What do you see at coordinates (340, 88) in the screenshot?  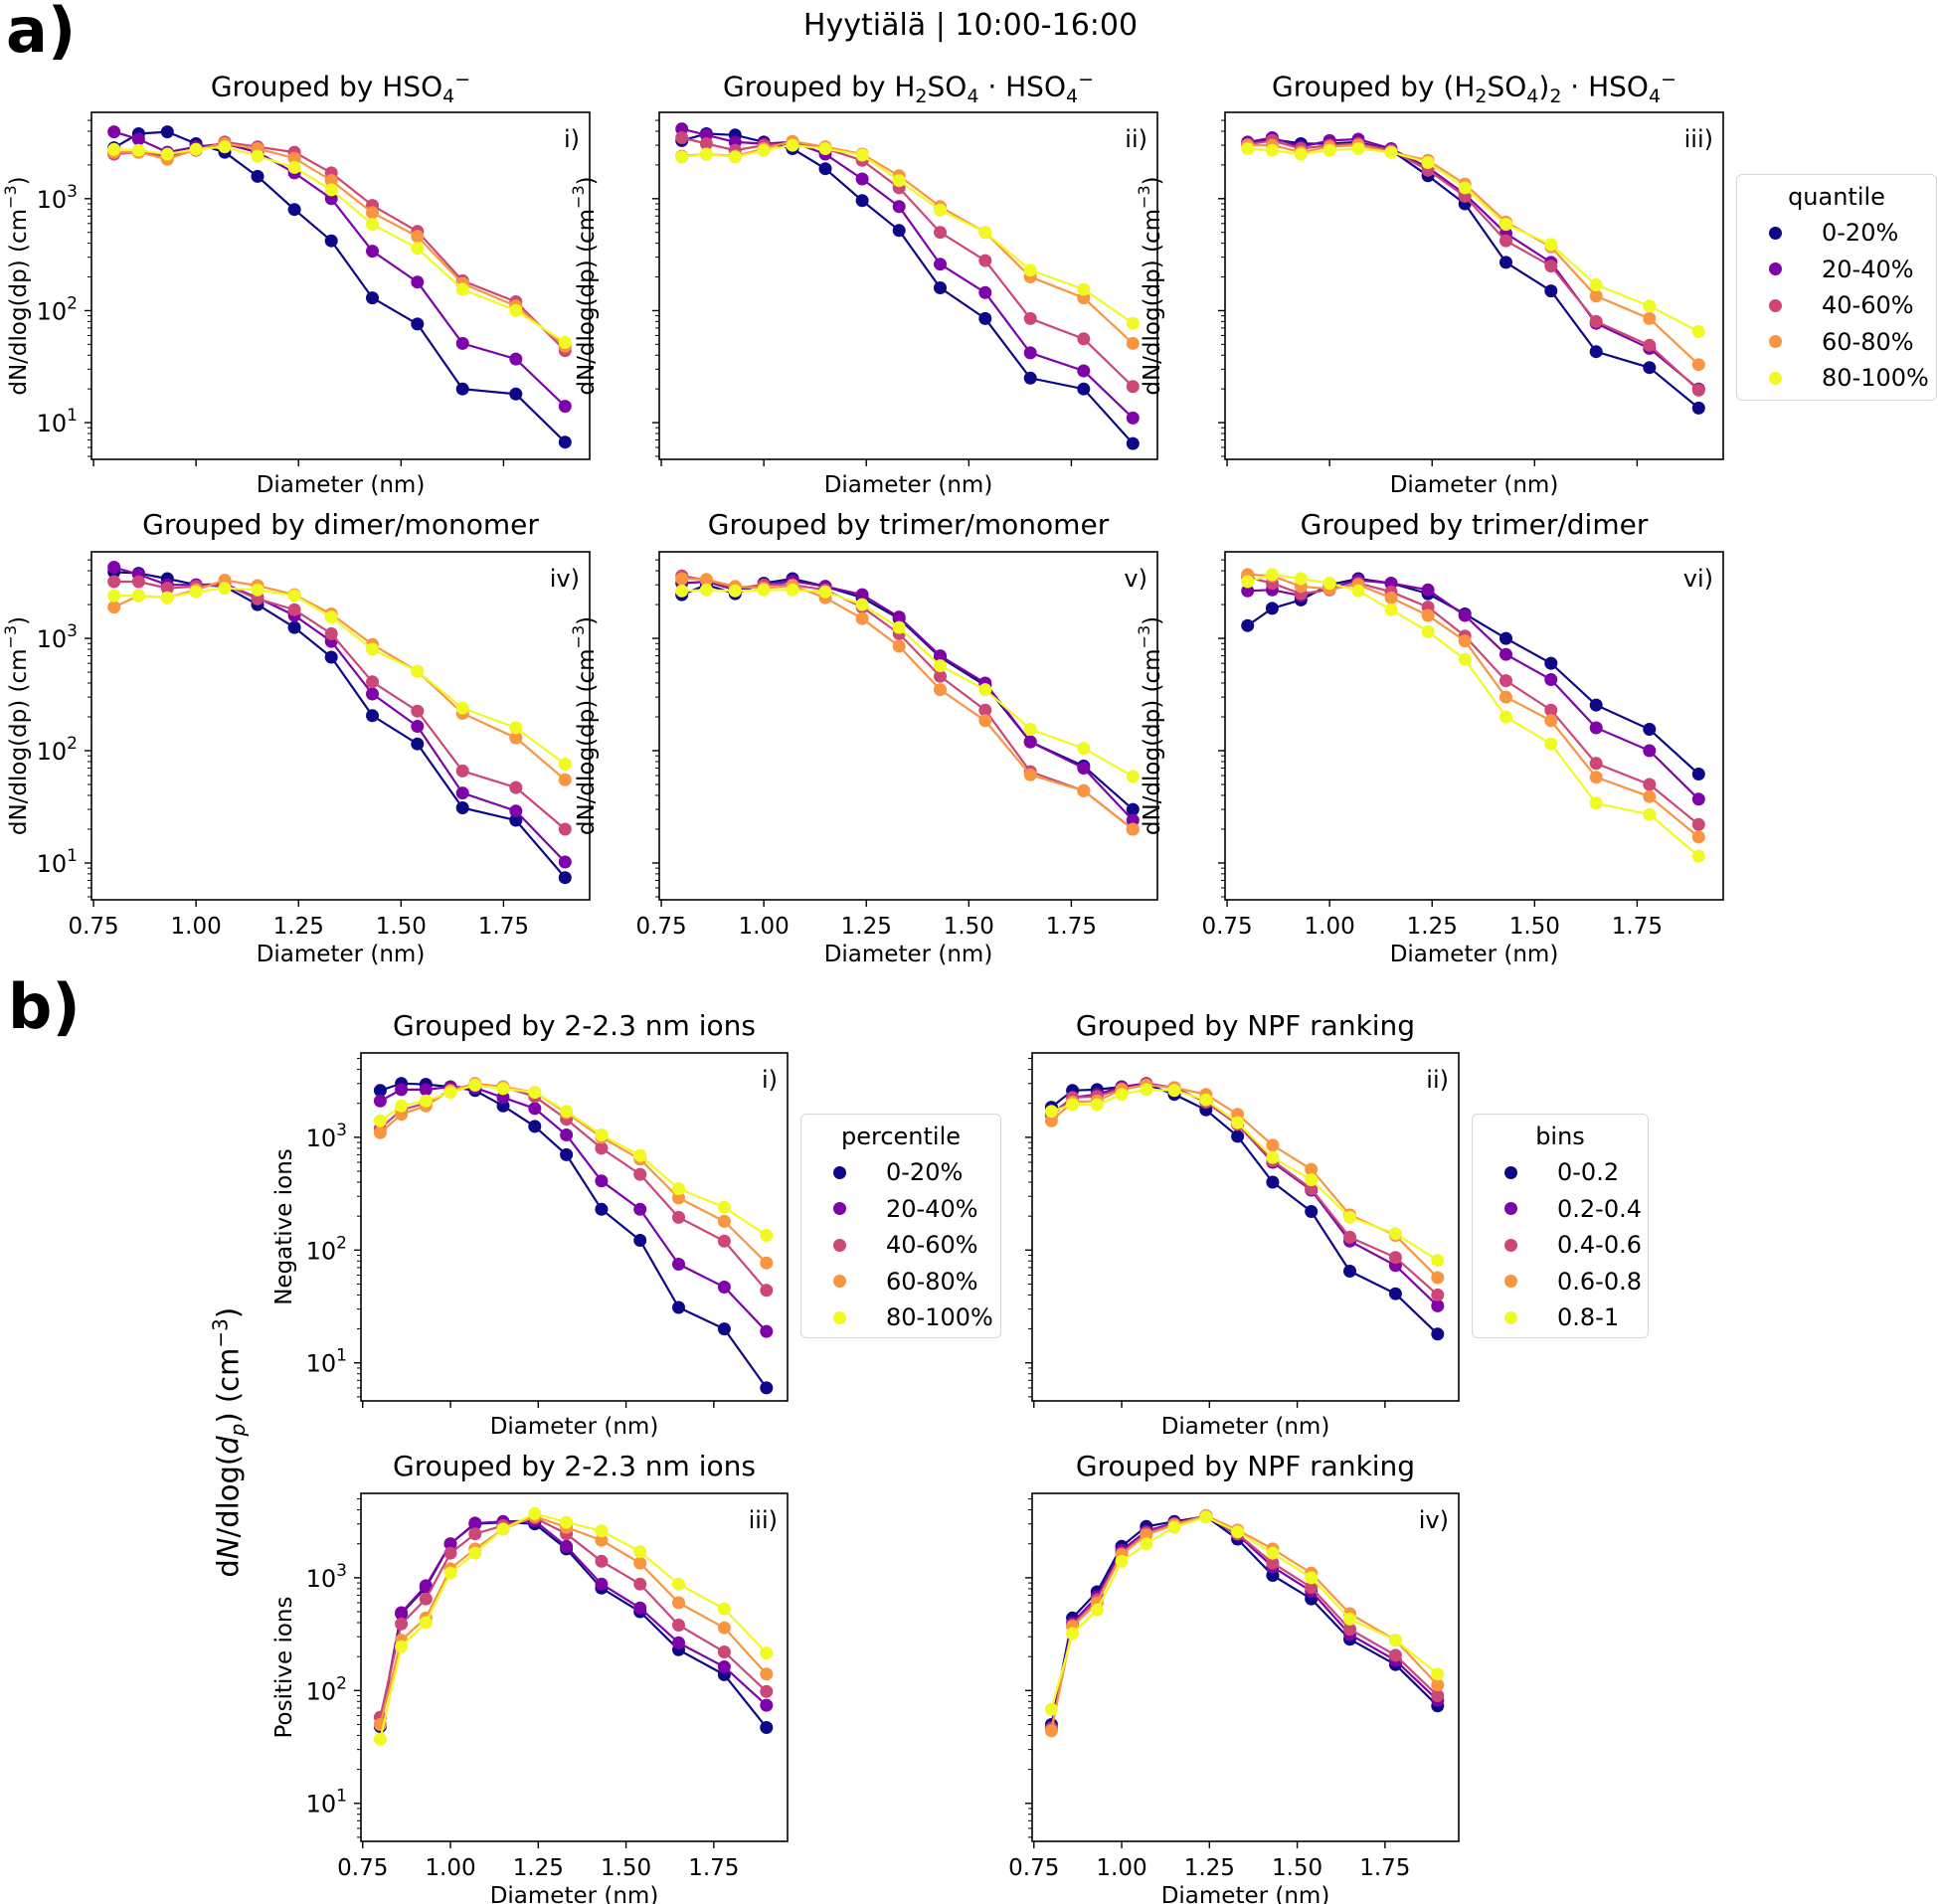 I see `panel-title: Grouped by HSO4−` at bounding box center [340, 88].